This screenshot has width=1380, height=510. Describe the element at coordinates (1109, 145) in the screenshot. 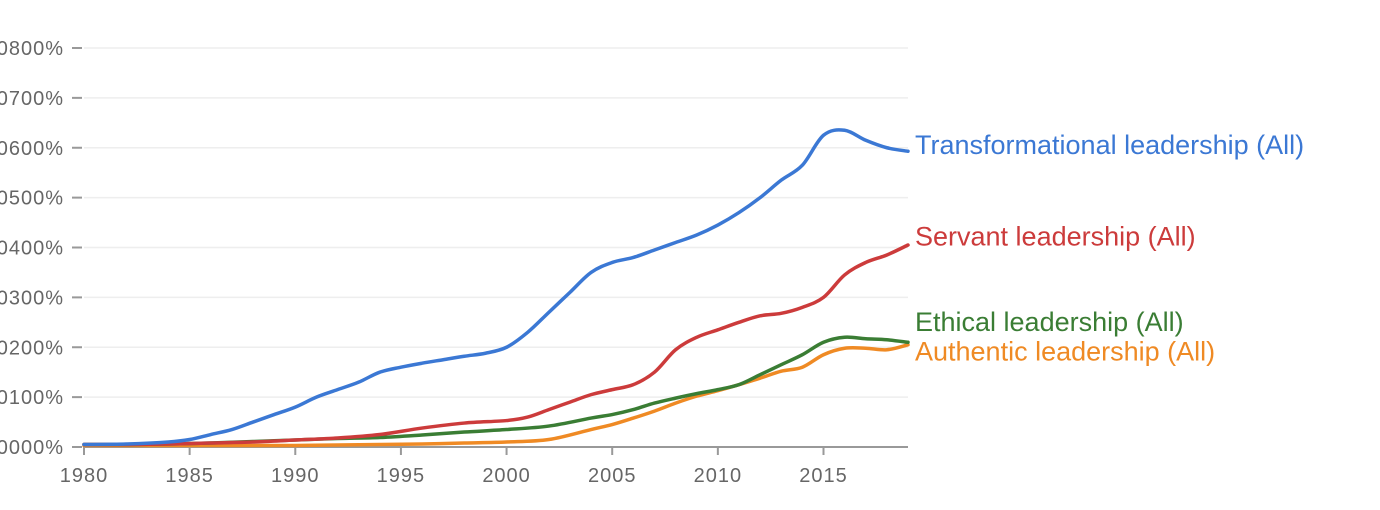

I see `series-label: Transformational leadership (All)` at that location.